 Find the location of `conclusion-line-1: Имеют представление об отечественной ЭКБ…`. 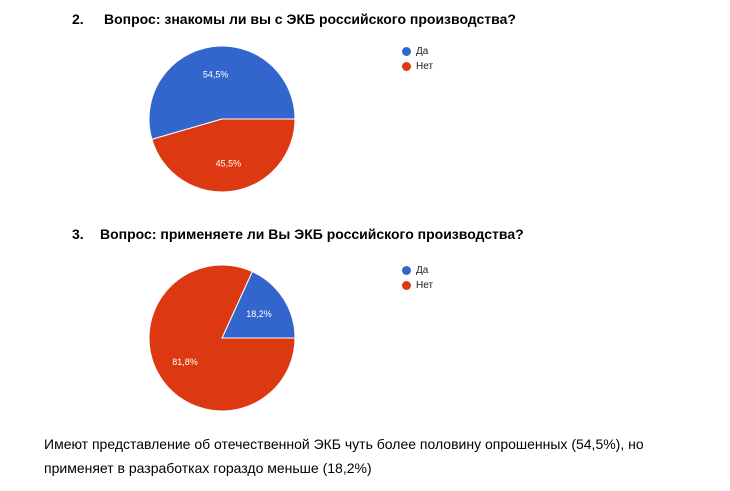

conclusion-line-1: Имеют представление об отечественной ЭКБ… is located at coordinates (344, 444).